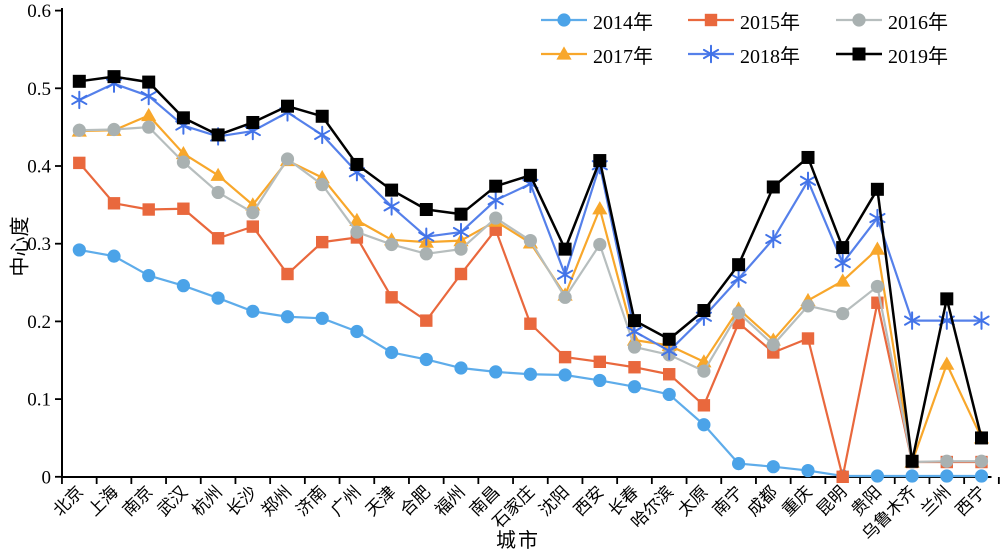 The height and width of the screenshot is (558, 1000). What do you see at coordinates (762, 37) in the screenshot?
I see `legend: 2014年 2015年 2016年 2017年 2018年 2019年` at bounding box center [762, 37].